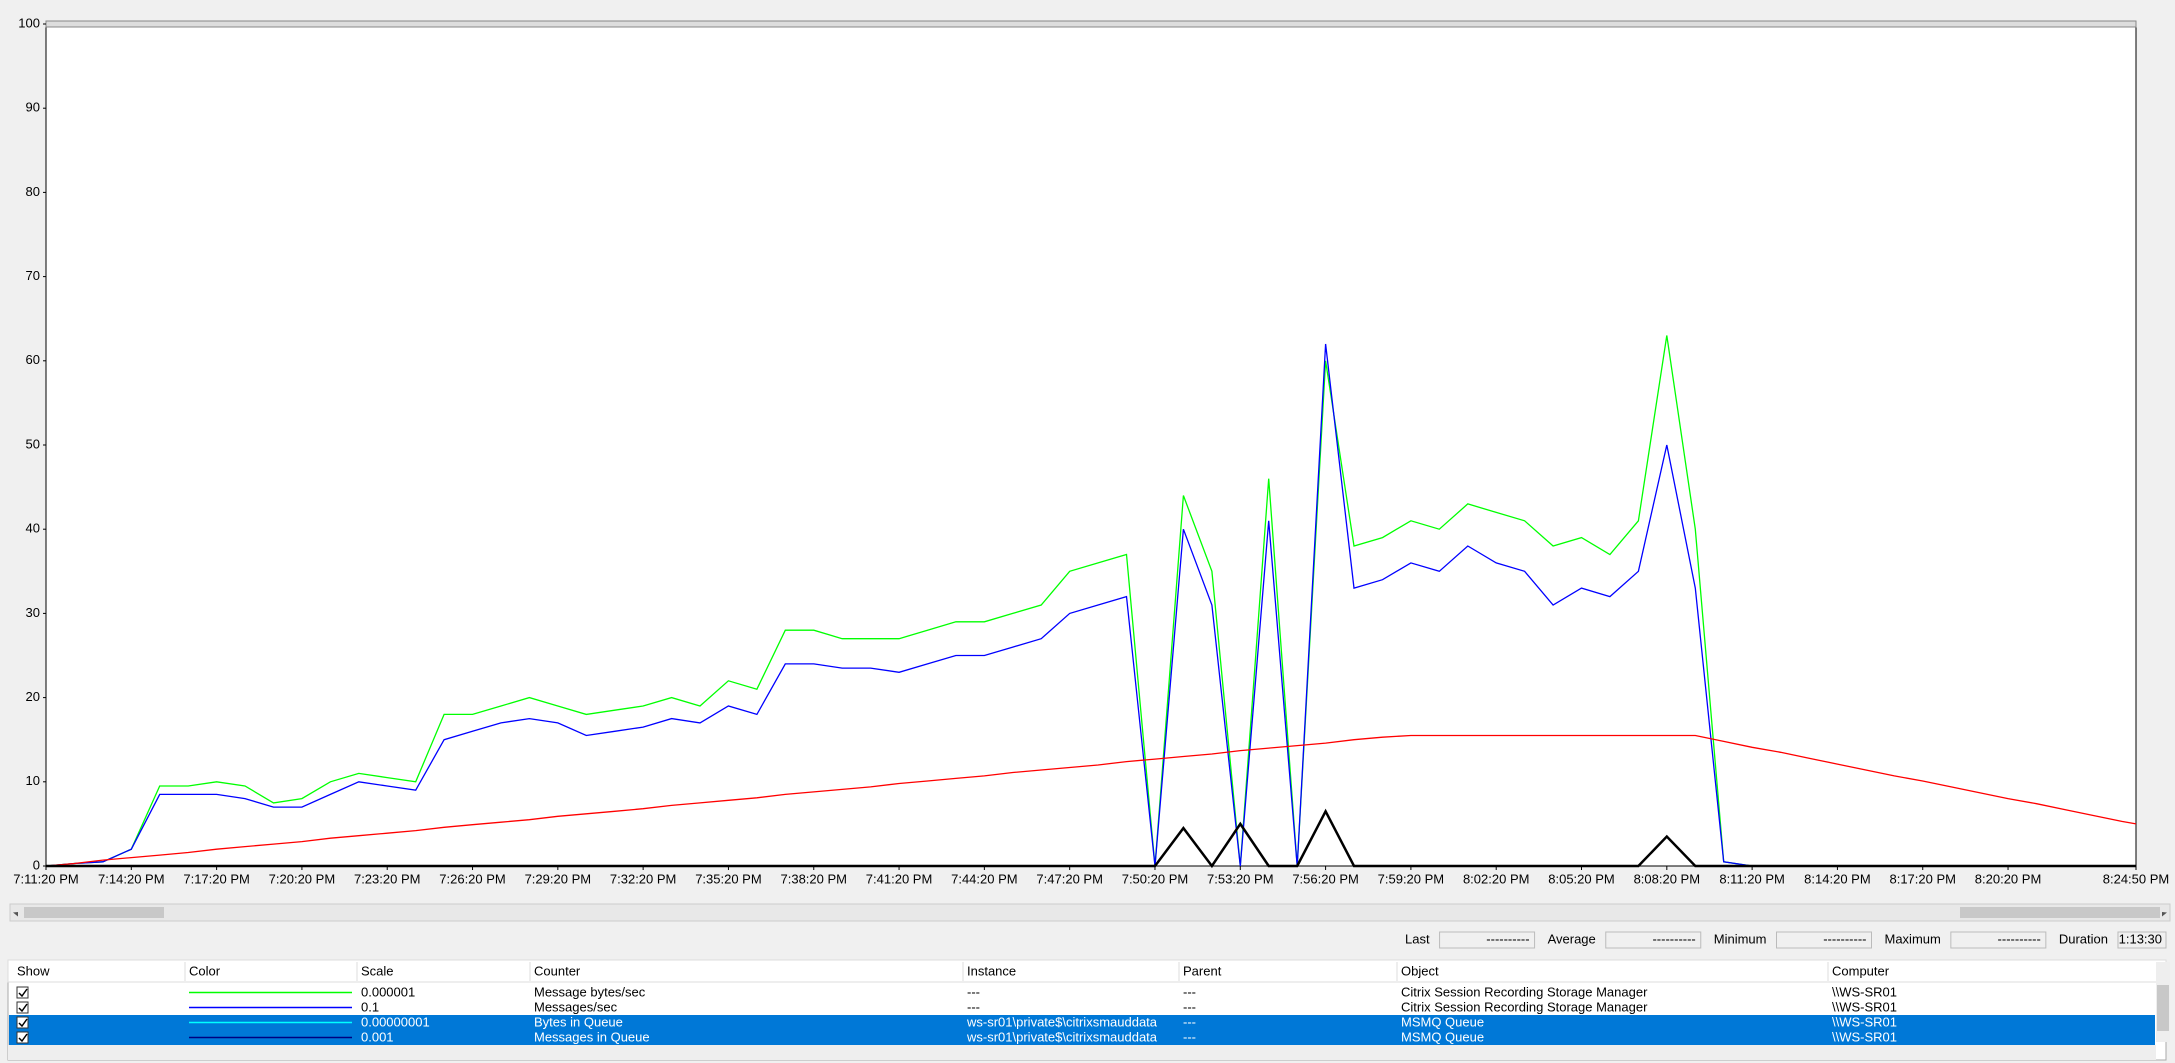 The image size is (2175, 1063). I want to click on y-tick-label: 0, so click(36, 864).